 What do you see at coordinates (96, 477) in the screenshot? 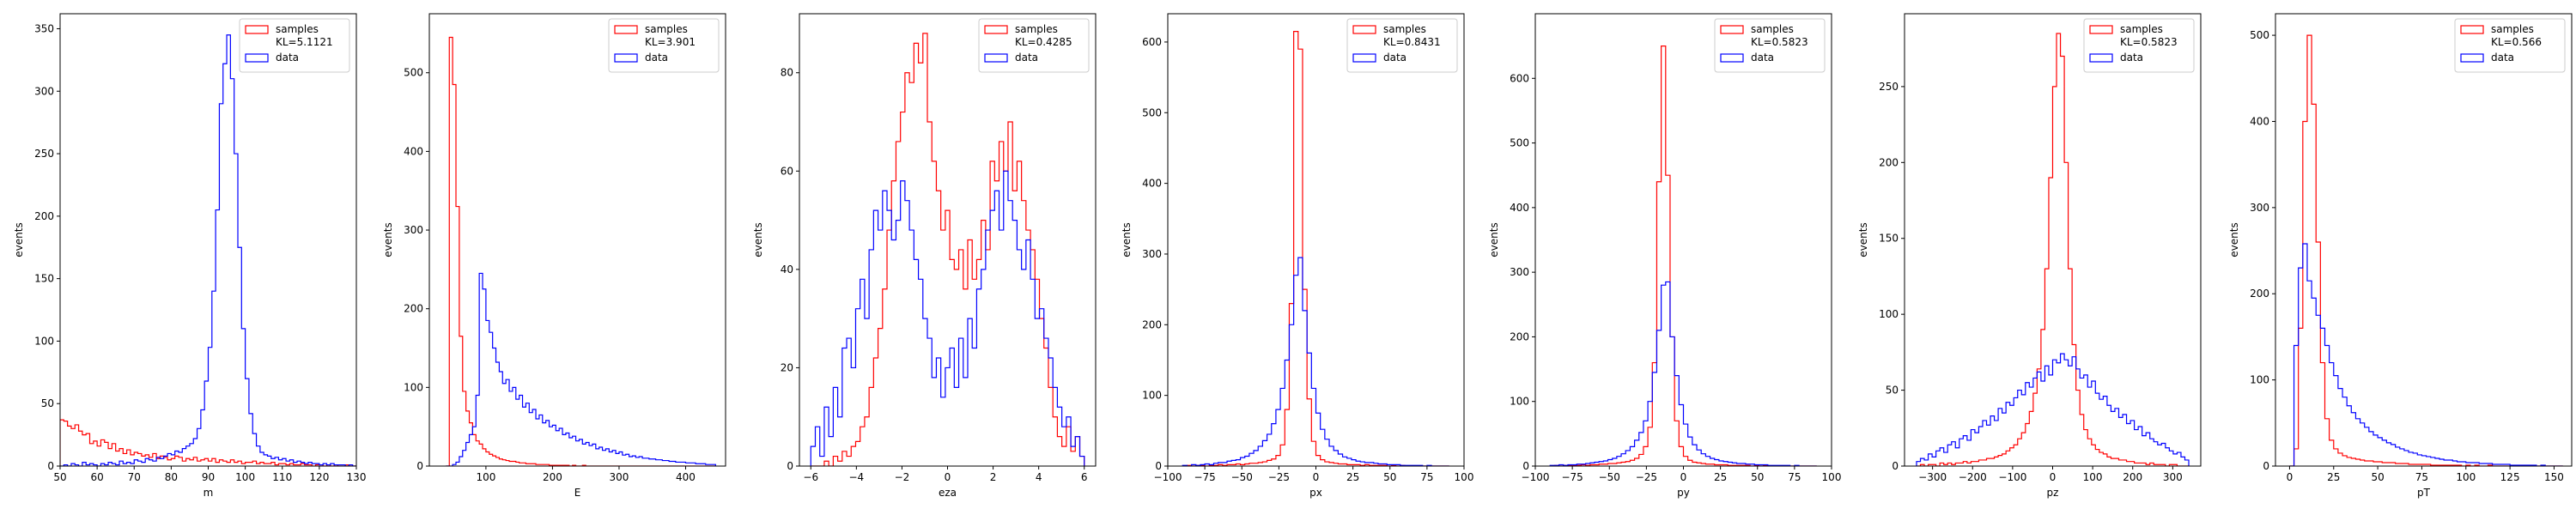
I see `x-tick-label: 60` at bounding box center [96, 477].